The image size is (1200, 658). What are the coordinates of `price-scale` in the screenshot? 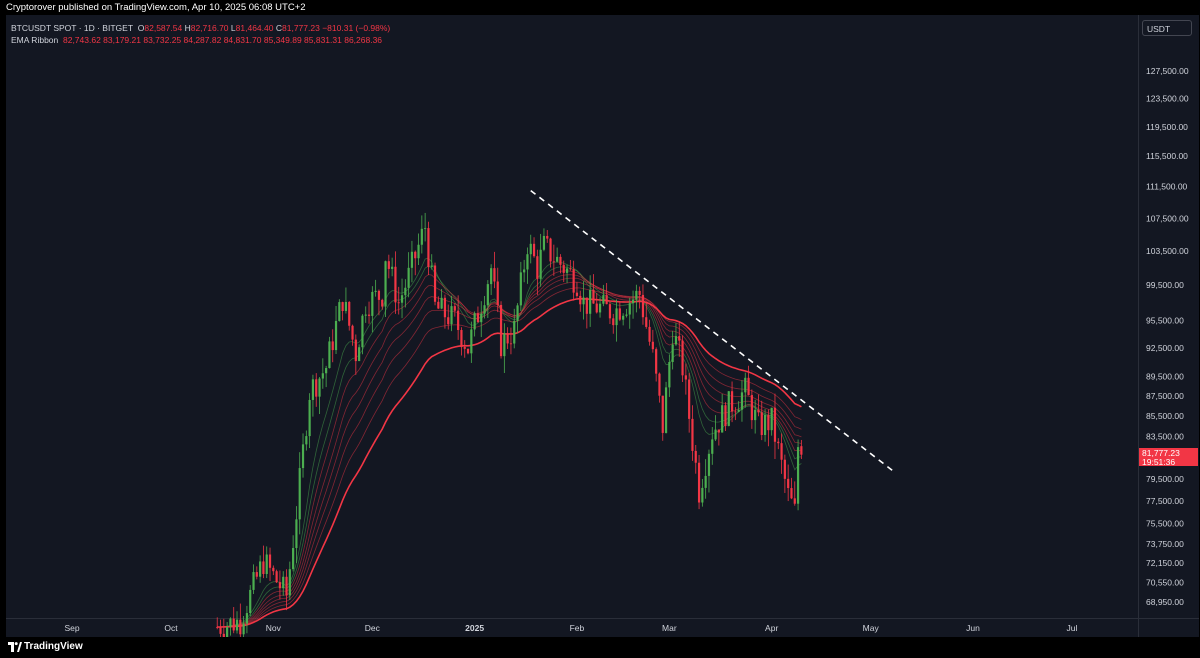 It's located at (1168, 316).